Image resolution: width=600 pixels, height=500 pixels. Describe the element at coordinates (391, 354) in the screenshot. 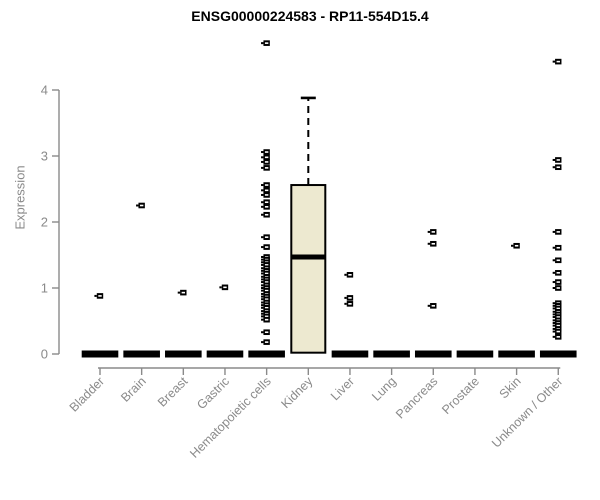

I see `box-collapsed-lung` at that location.